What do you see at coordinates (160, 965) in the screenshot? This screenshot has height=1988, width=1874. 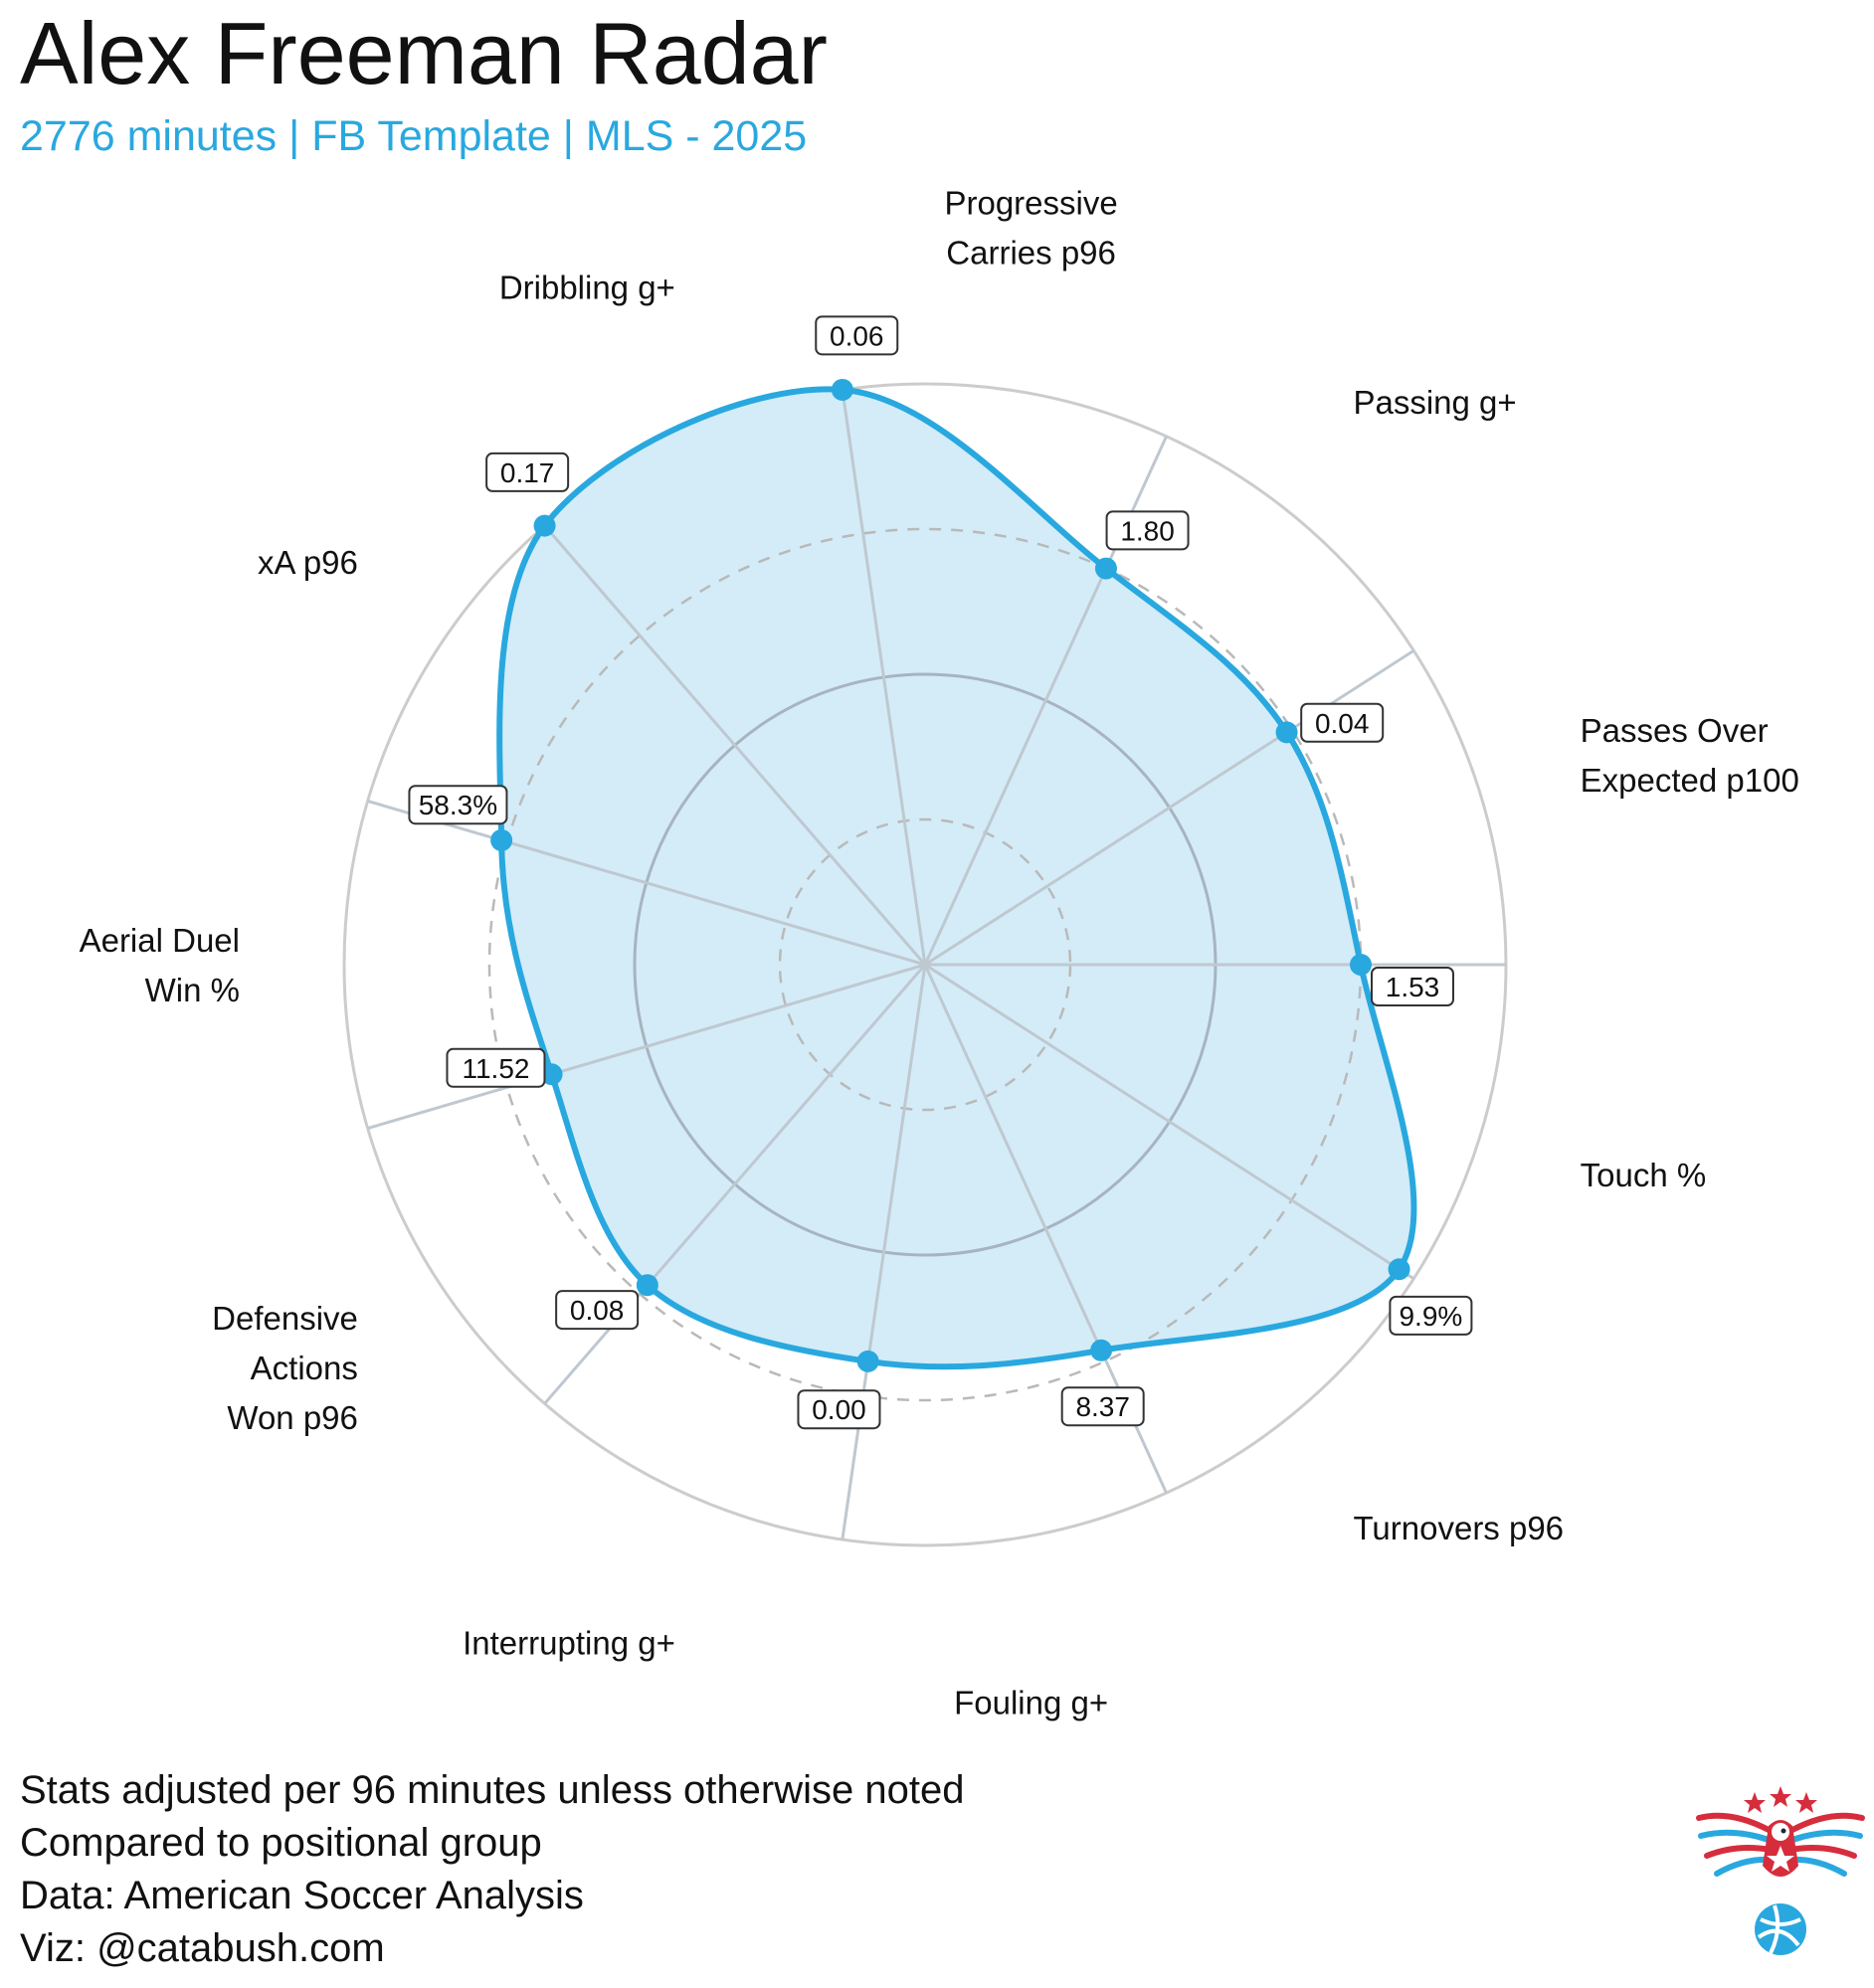 I see `category-label: Aerial Duel Win %` at bounding box center [160, 965].